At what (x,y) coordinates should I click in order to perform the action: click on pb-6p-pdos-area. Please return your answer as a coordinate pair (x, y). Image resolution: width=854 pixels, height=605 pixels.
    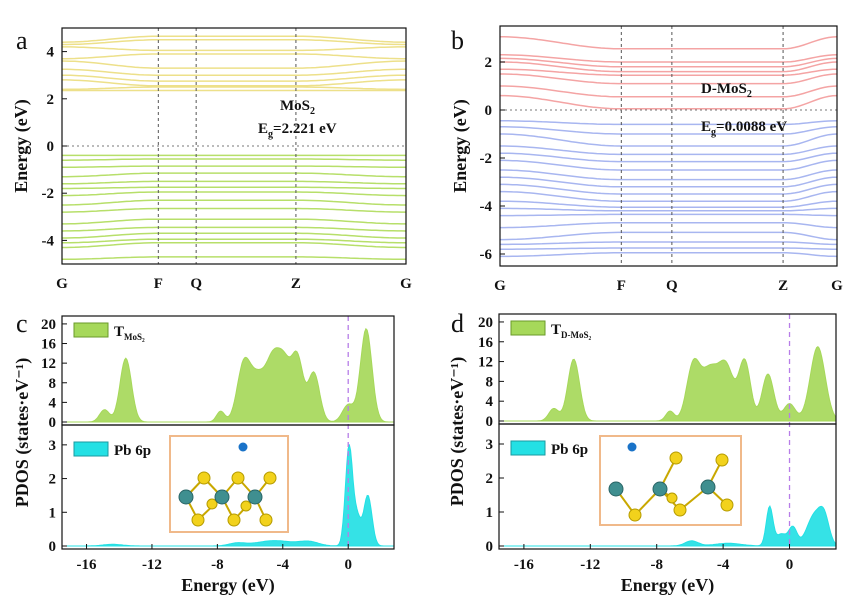
    Looking at the image, I should click on (667, 525).